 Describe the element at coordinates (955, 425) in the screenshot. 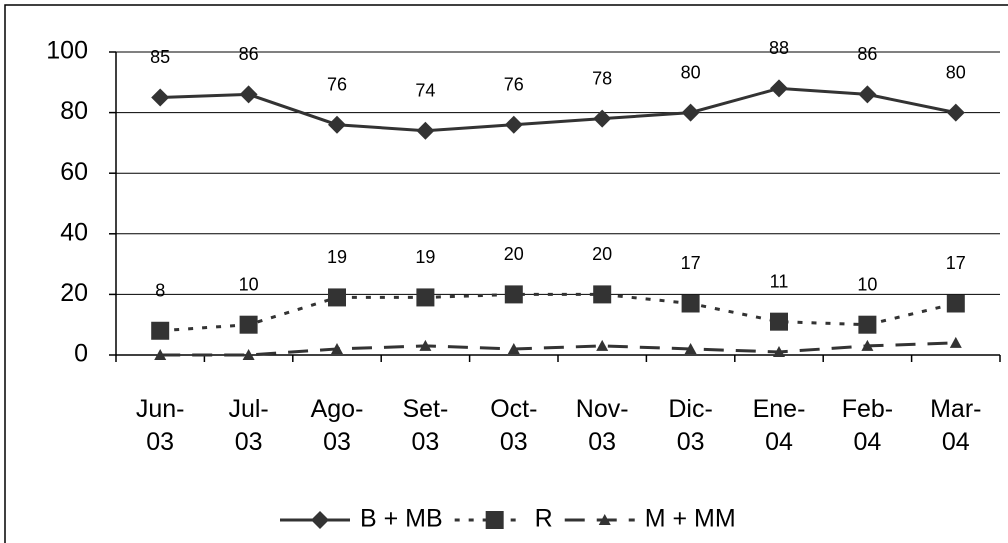

I see `x-tick-label: Mar-04` at that location.